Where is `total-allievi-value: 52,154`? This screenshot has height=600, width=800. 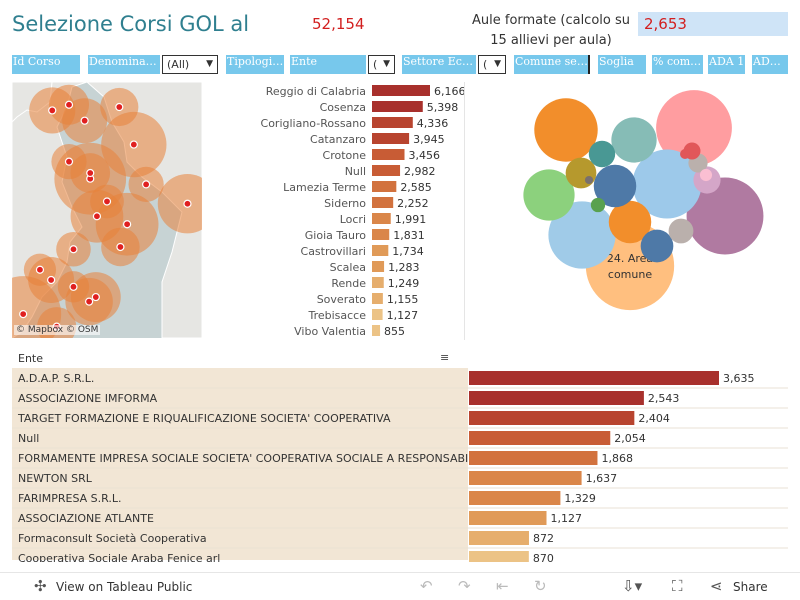
total-allievi-value: 52,154 is located at coordinates (338, 24).